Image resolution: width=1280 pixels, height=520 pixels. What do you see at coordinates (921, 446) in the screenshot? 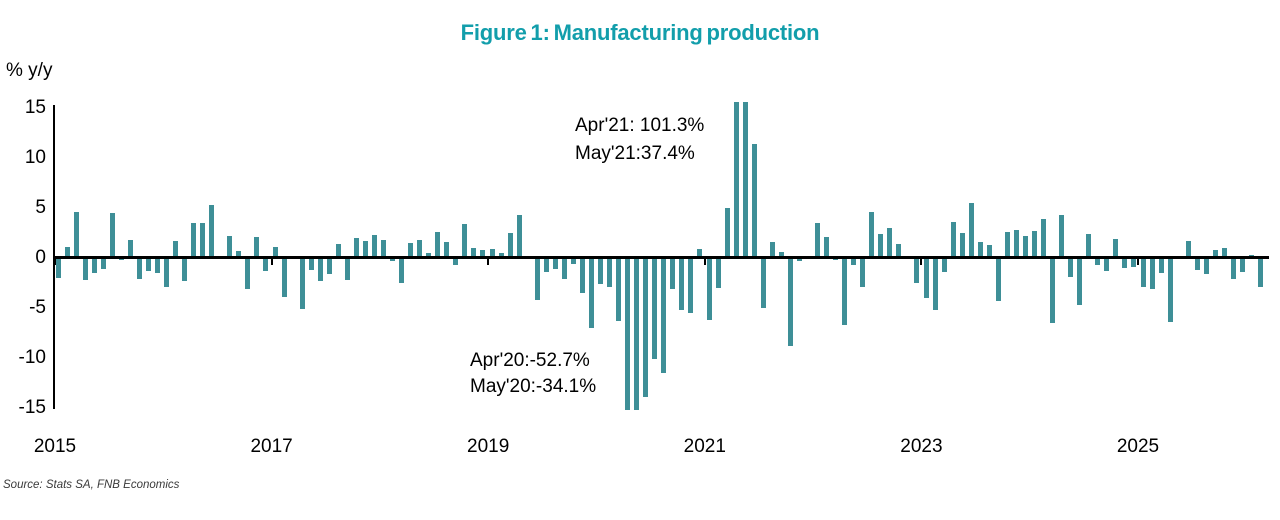
I see `x-year-label: 2023` at bounding box center [921, 446].